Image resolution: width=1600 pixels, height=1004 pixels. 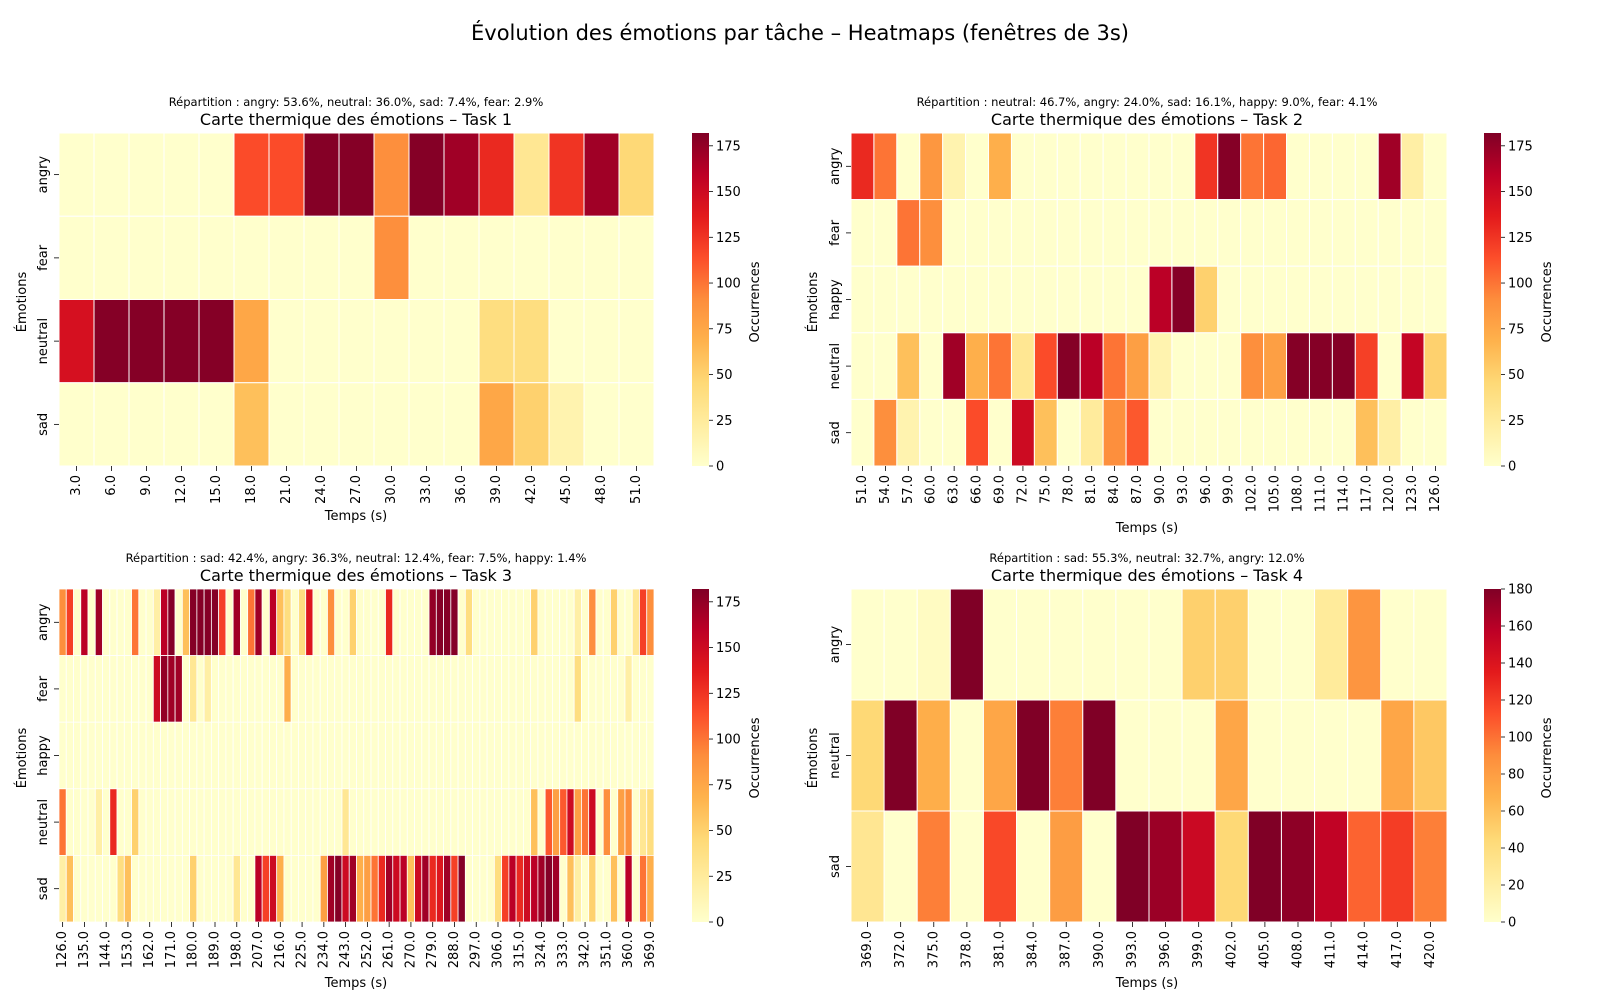 What do you see at coordinates (1520, 238) in the screenshot?
I see `colorbar-tick-label: 125` at bounding box center [1520, 238].